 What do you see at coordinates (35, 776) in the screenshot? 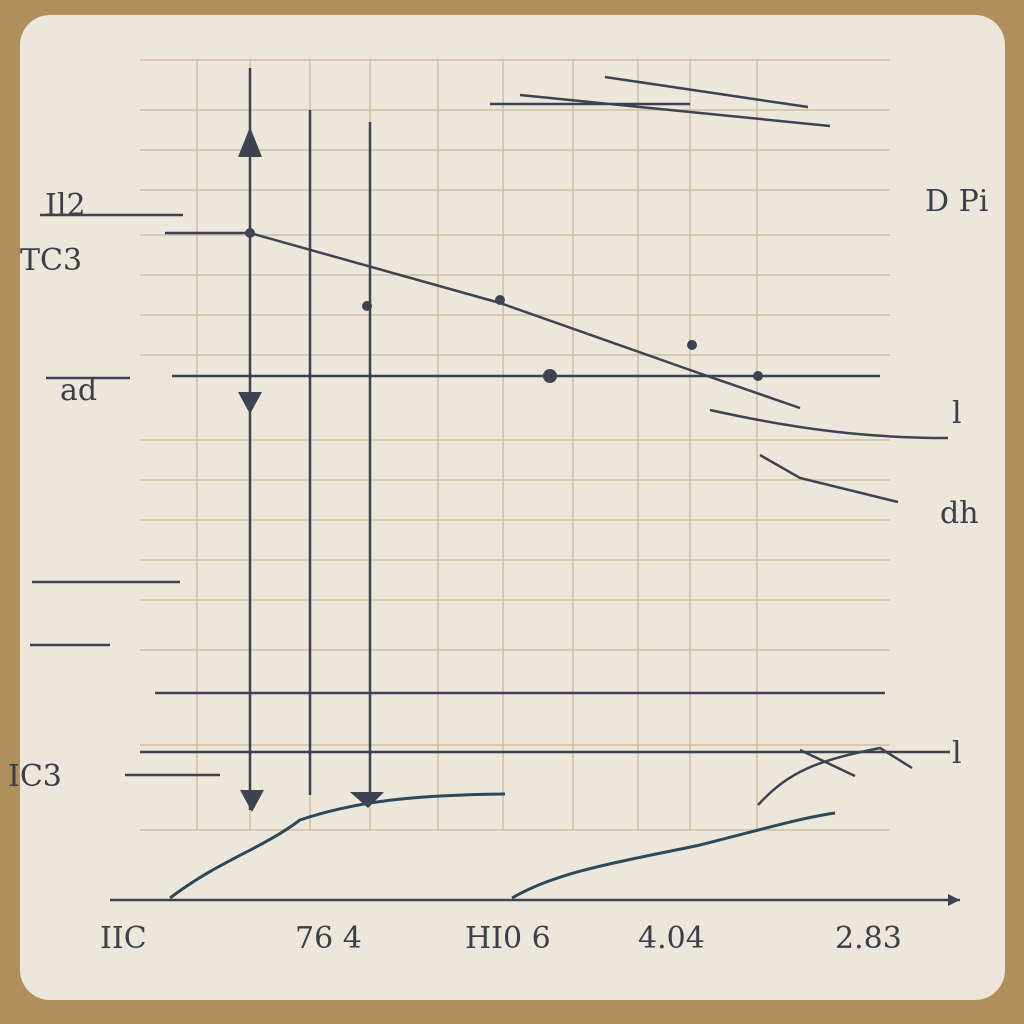
I see `left-label: IC3` at bounding box center [35, 776].